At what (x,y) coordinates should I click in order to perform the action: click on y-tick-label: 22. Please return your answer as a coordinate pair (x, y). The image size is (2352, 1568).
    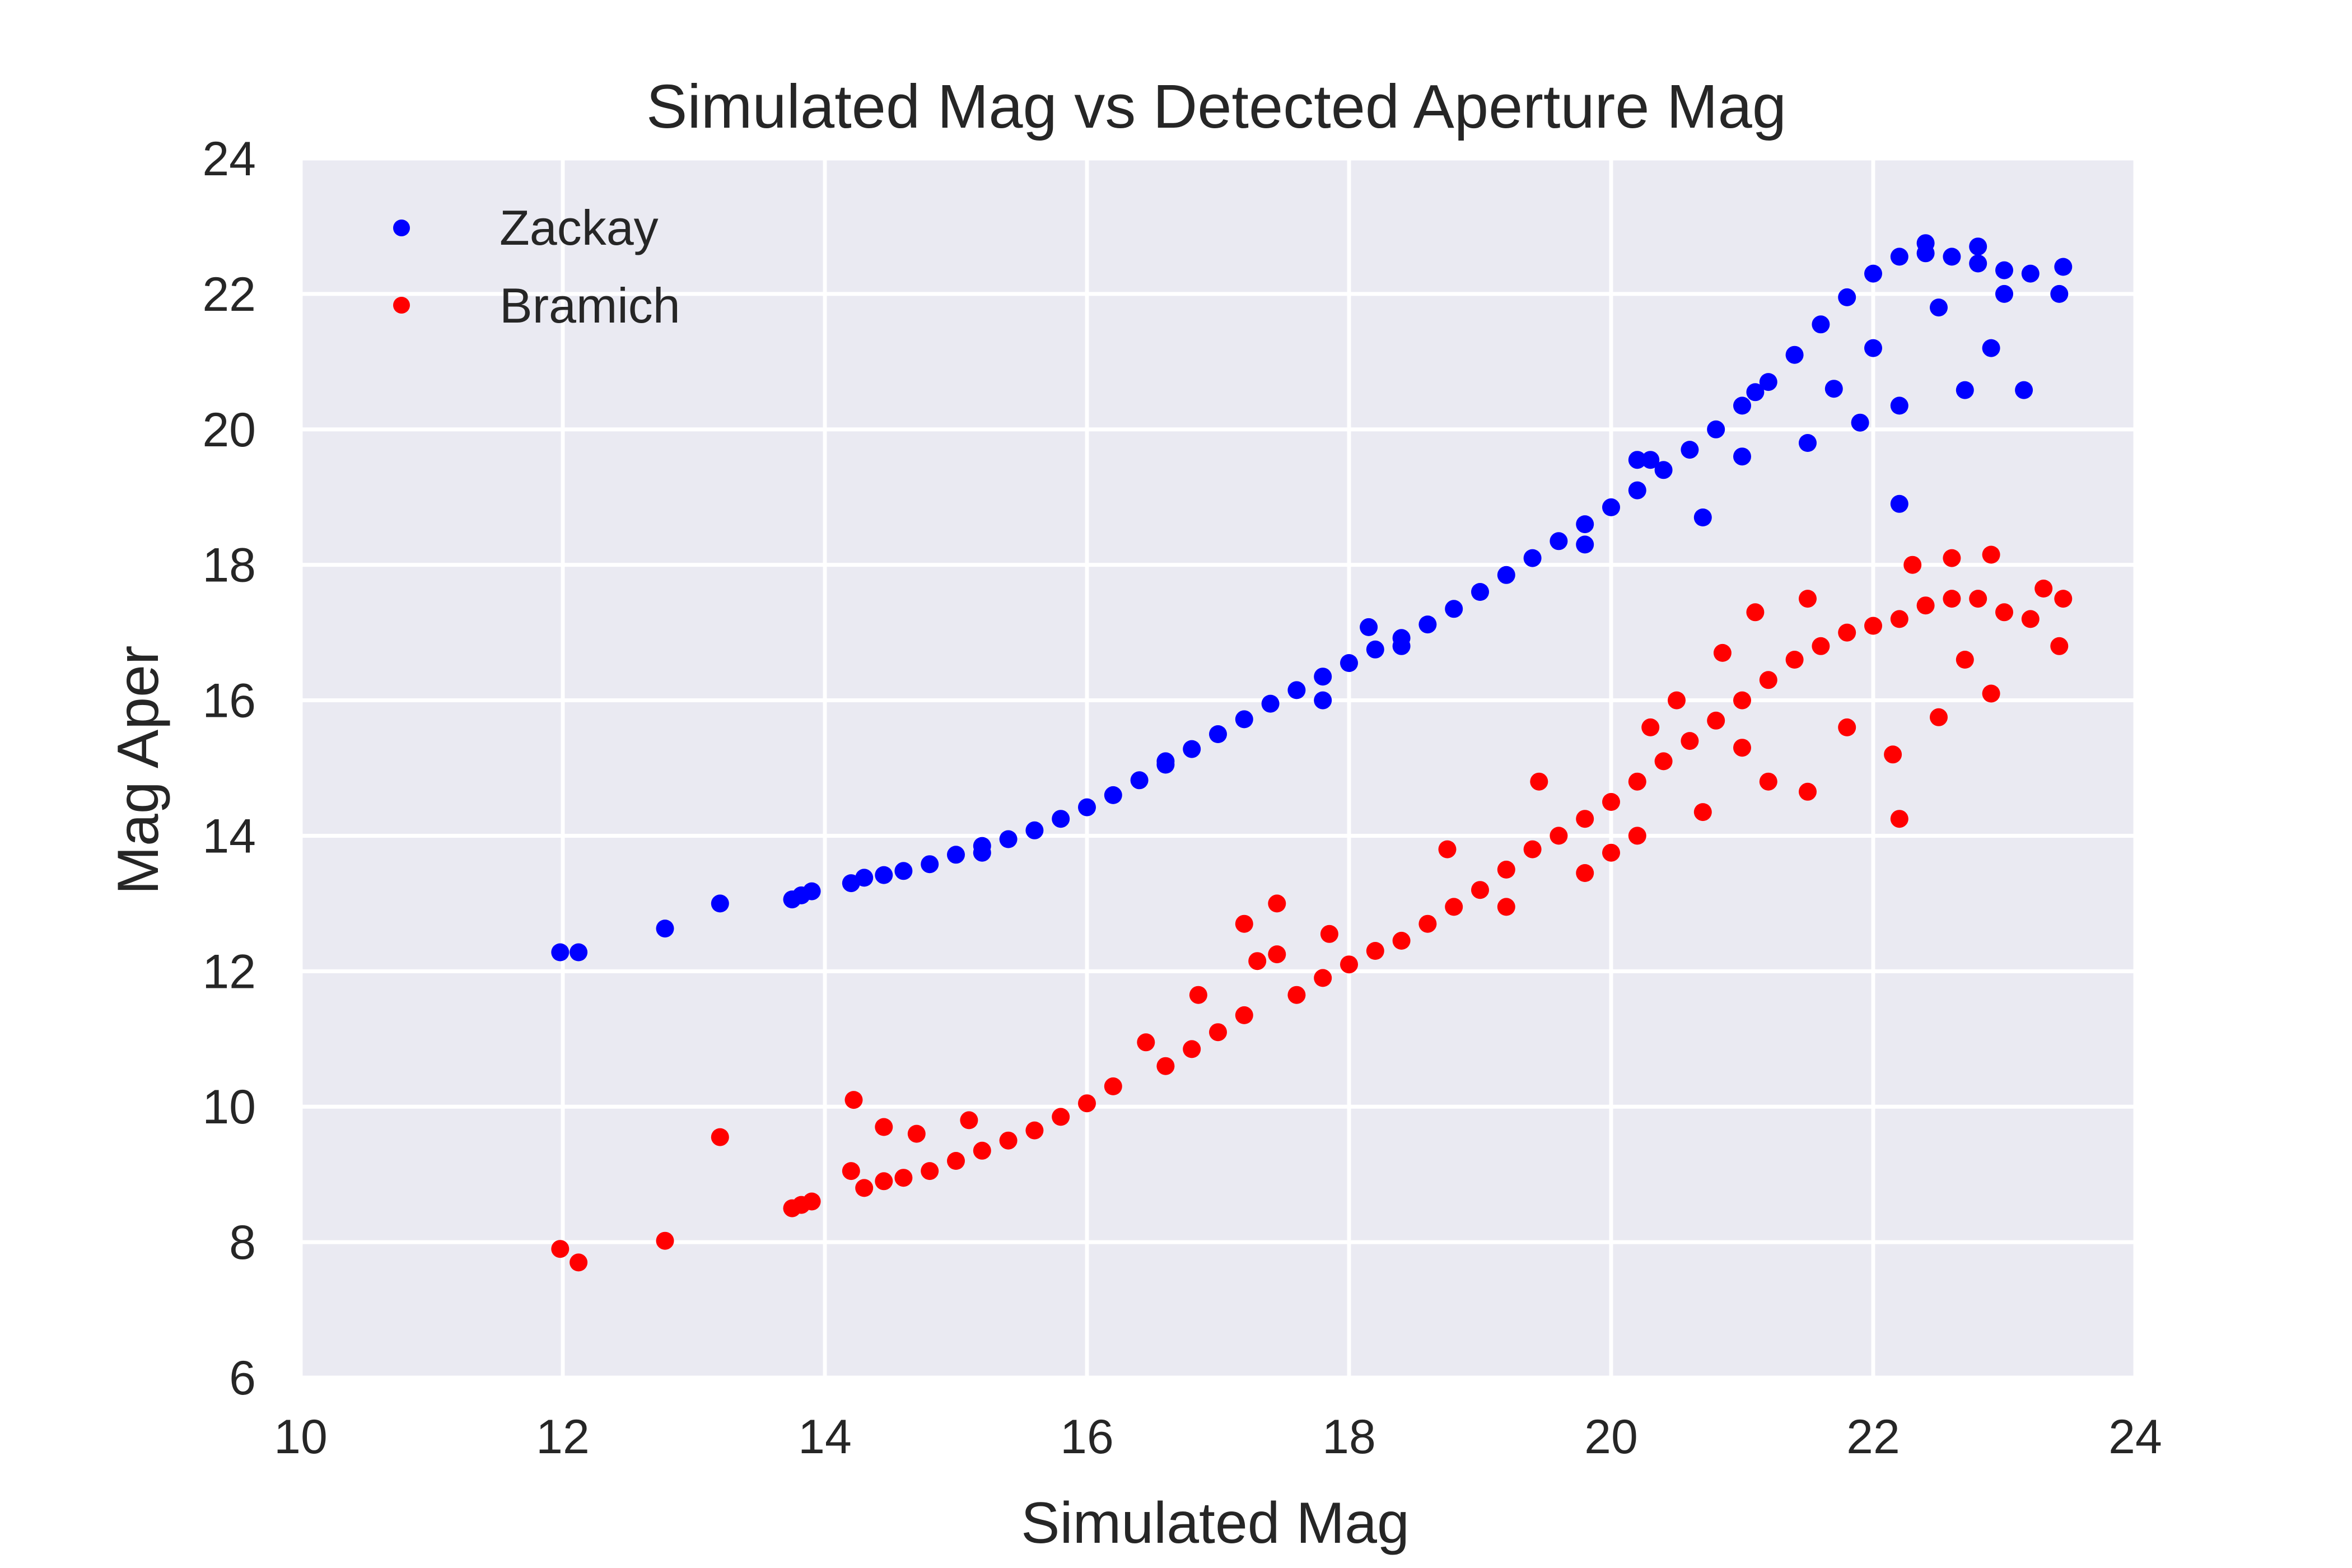
    Looking at the image, I should click on (229, 295).